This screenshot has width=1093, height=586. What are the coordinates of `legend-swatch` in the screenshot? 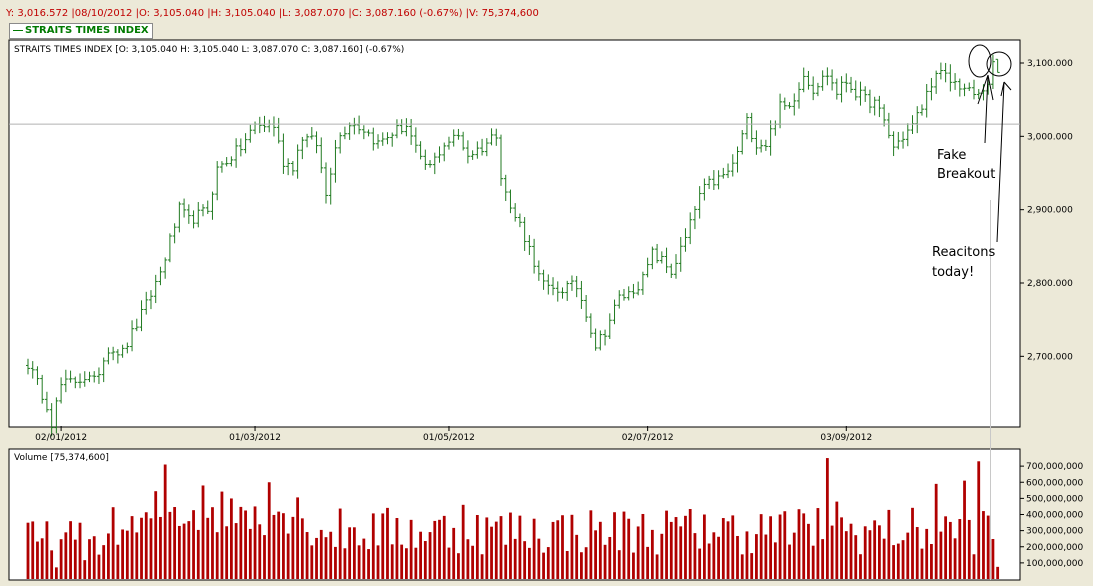 It's located at (18, 30).